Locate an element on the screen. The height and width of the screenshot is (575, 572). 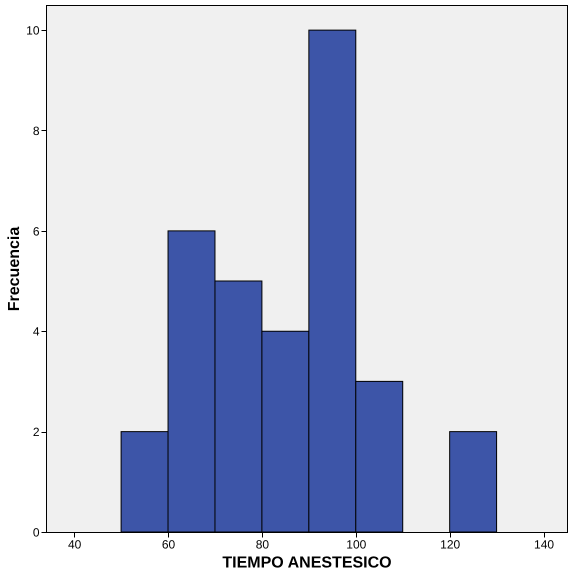
y-tick-label: 6 is located at coordinates (36, 231).